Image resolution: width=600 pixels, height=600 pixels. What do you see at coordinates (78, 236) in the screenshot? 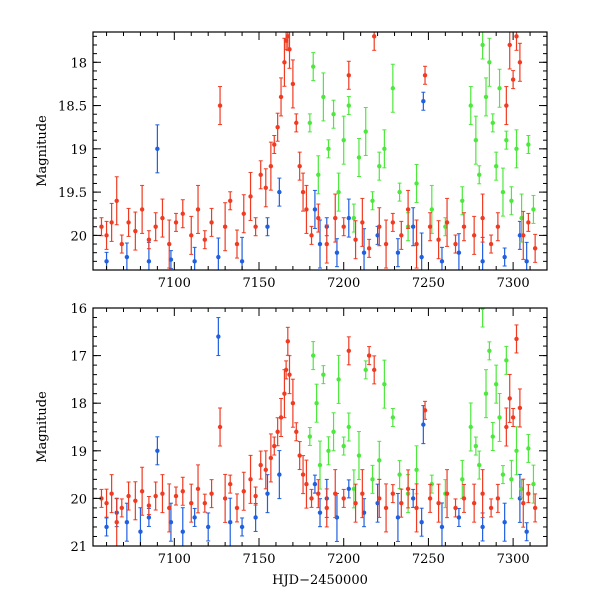
I see `y-tick-label: 20` at bounding box center [78, 236].